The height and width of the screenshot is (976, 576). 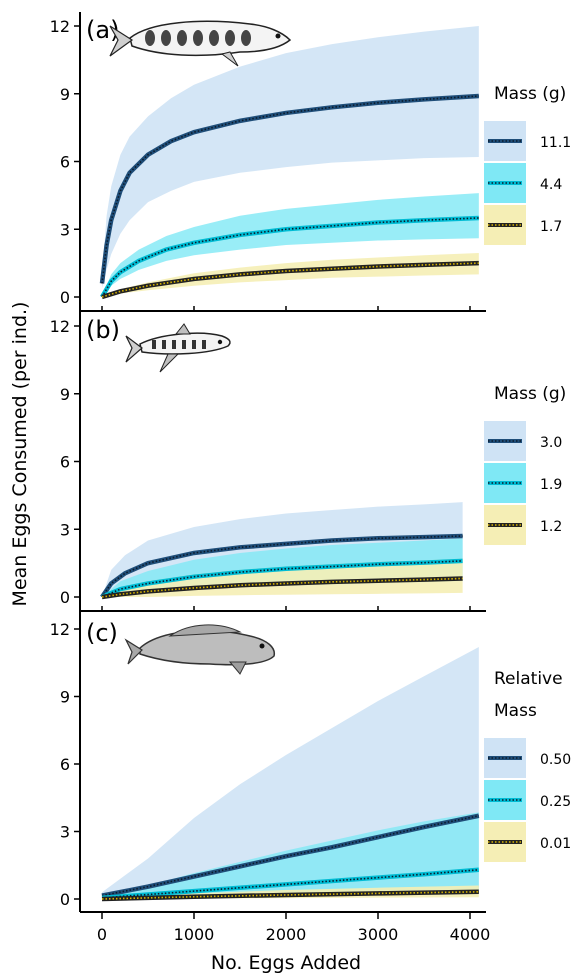 What do you see at coordinates (551, 527) in the screenshot?
I see `legend-label: 1.2` at bounding box center [551, 527].